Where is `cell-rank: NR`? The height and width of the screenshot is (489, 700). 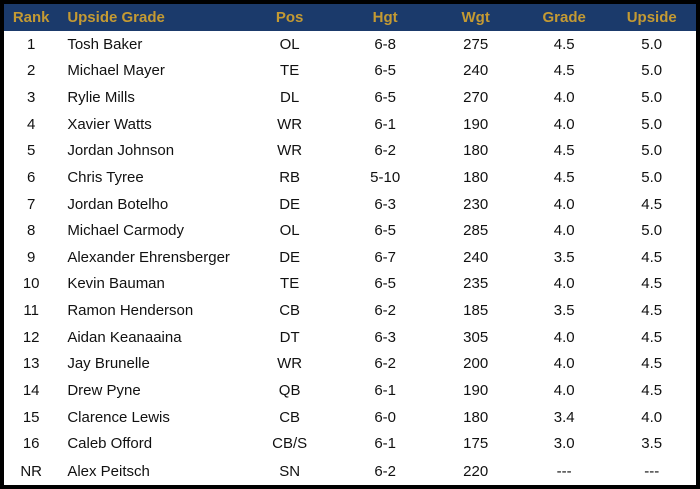 cell-rank: NR is located at coordinates (31, 471).